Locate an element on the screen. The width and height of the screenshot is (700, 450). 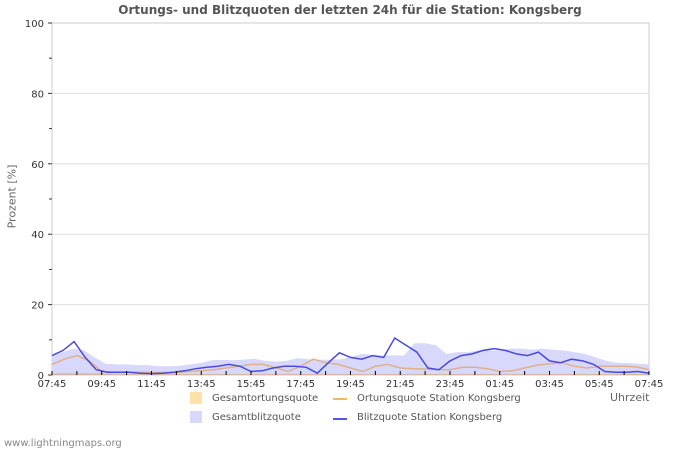
legend-swatch-gesamtortung is located at coordinates (196, 398).